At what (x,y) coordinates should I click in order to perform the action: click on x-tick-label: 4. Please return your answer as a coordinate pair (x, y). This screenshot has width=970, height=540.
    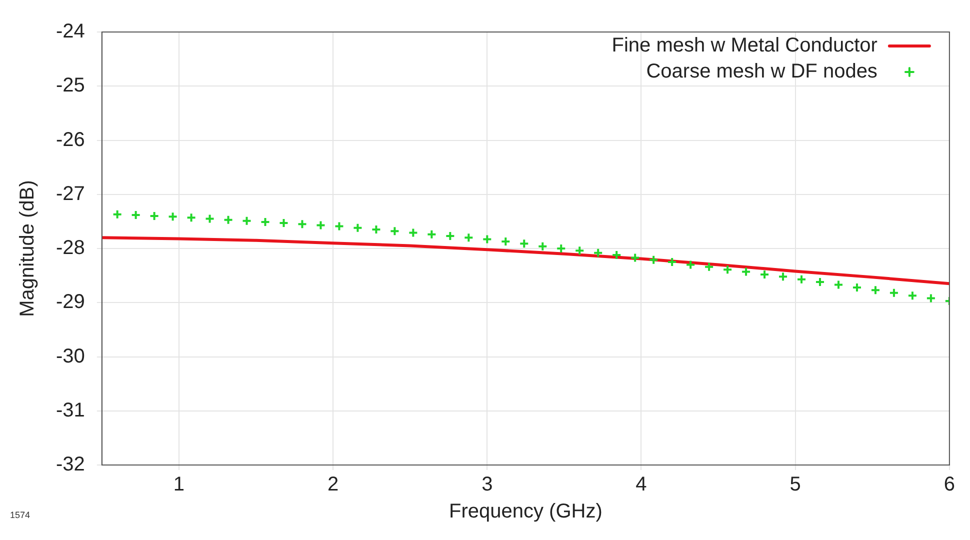
    Looking at the image, I should click on (641, 485).